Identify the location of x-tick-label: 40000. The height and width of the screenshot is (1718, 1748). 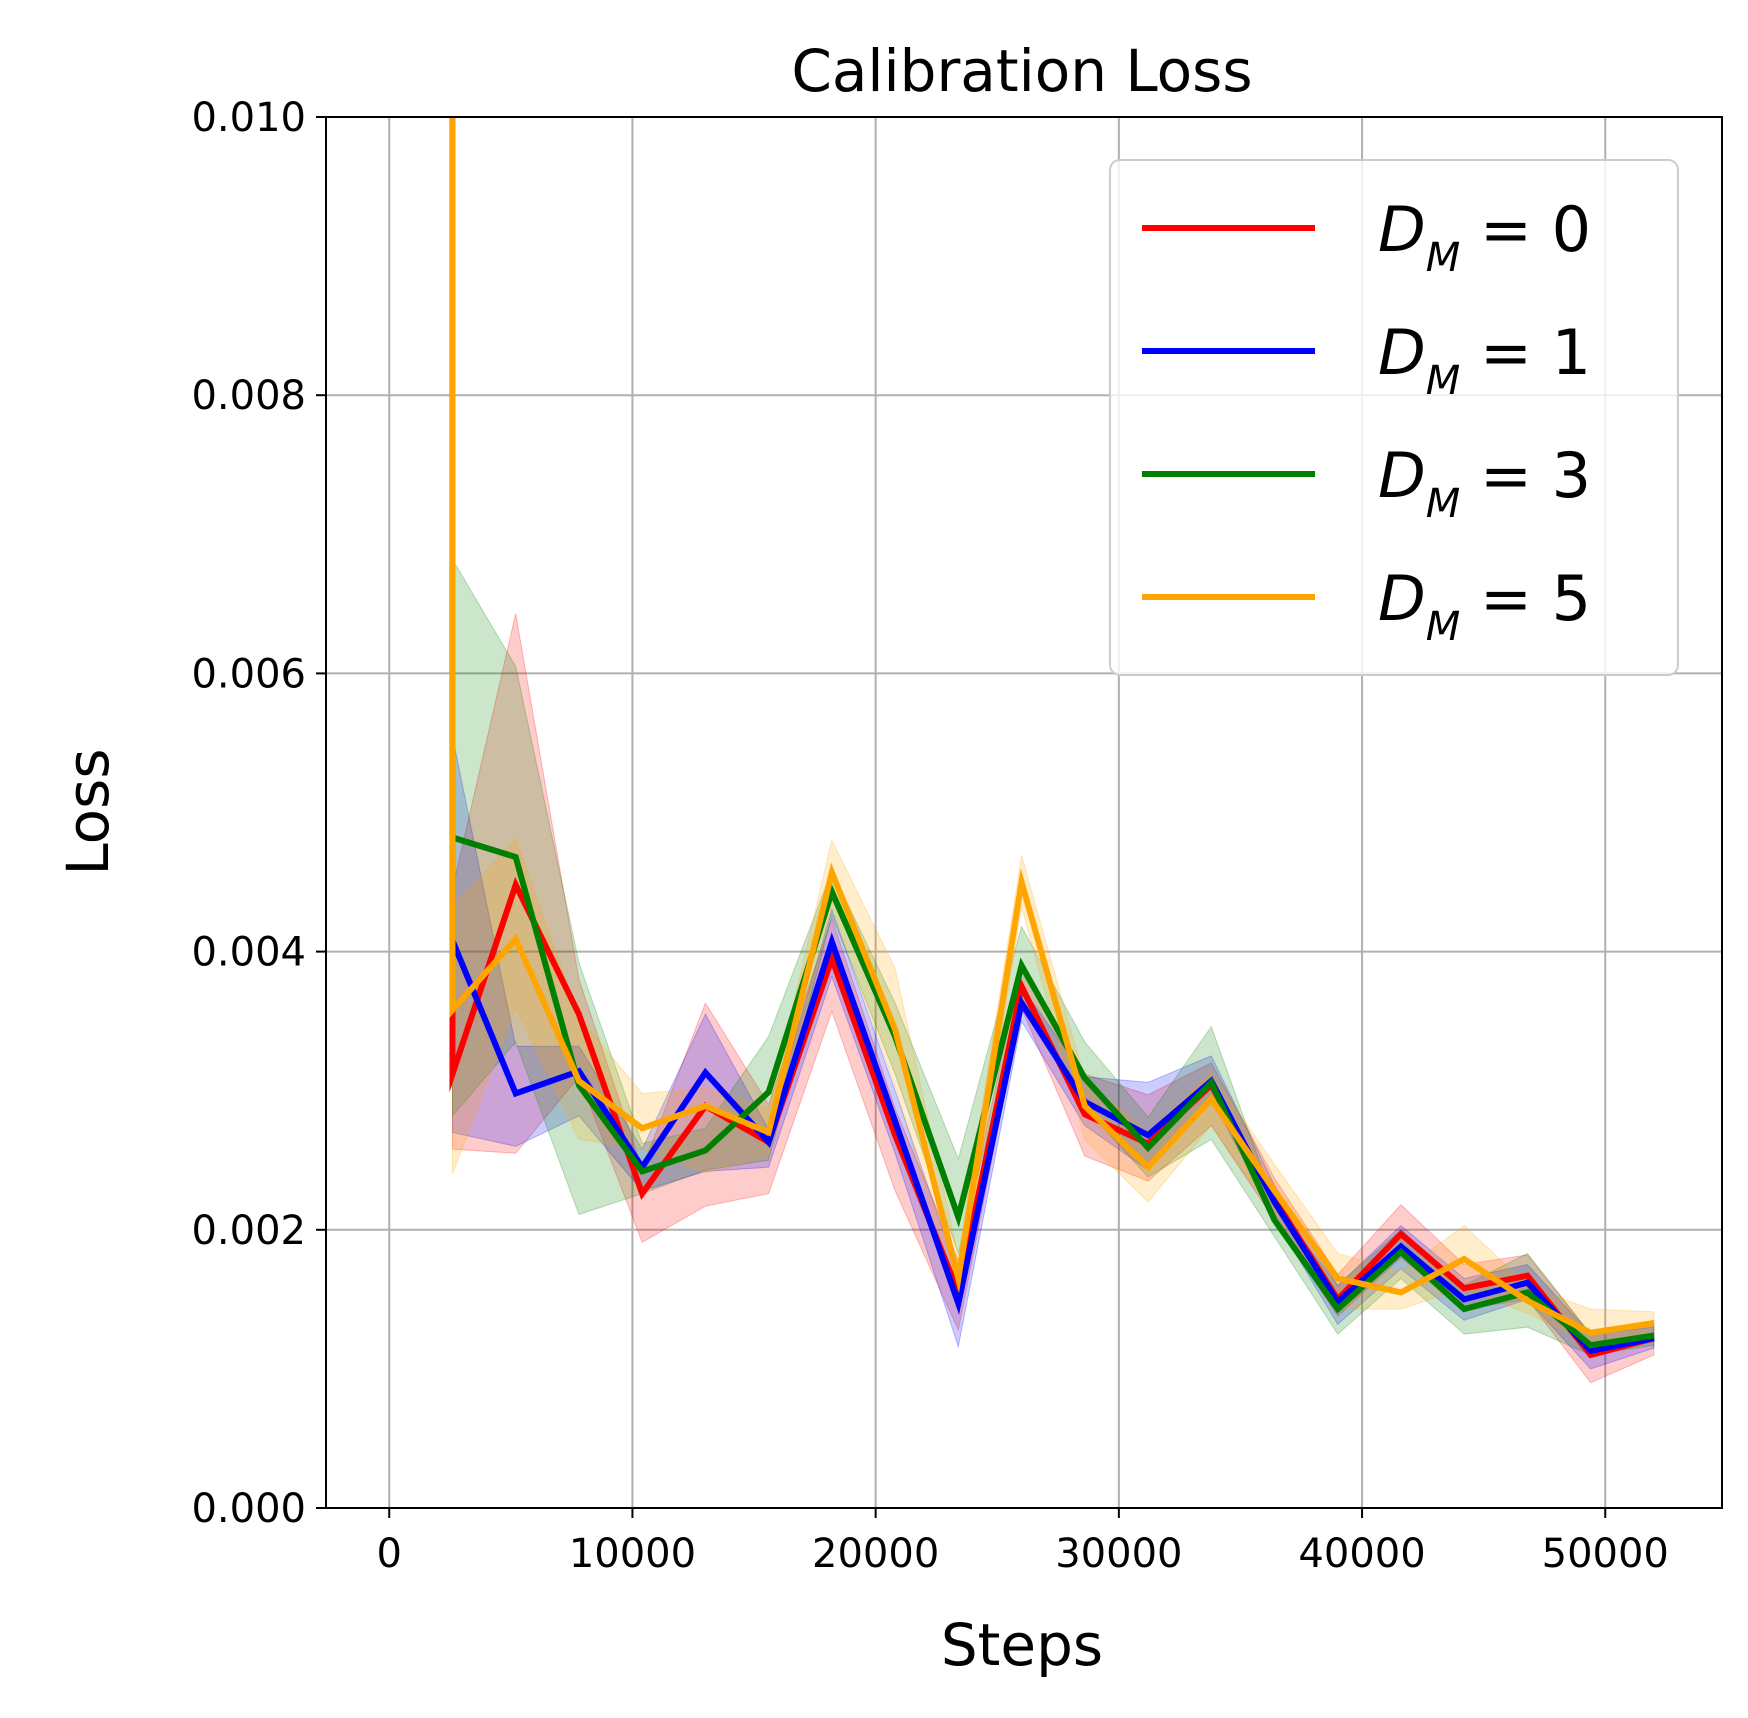
(1361, 1554).